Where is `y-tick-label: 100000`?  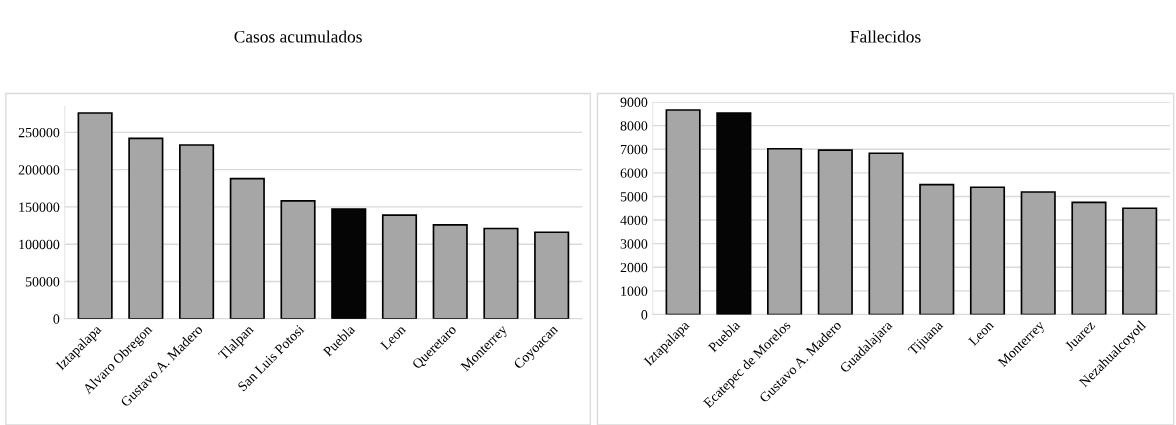
y-tick-label: 100000 is located at coordinates (39, 244).